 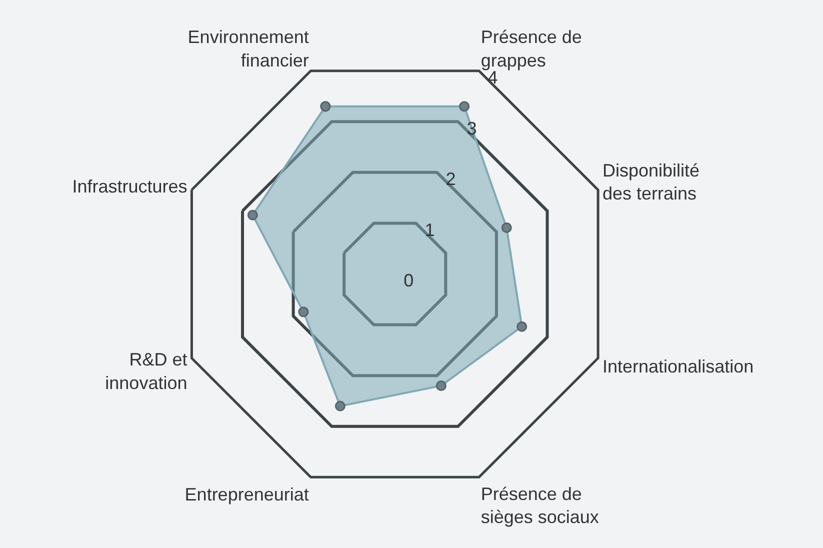 What do you see at coordinates (678, 366) in the screenshot?
I see `spoke-label: Internationalisation` at bounding box center [678, 366].